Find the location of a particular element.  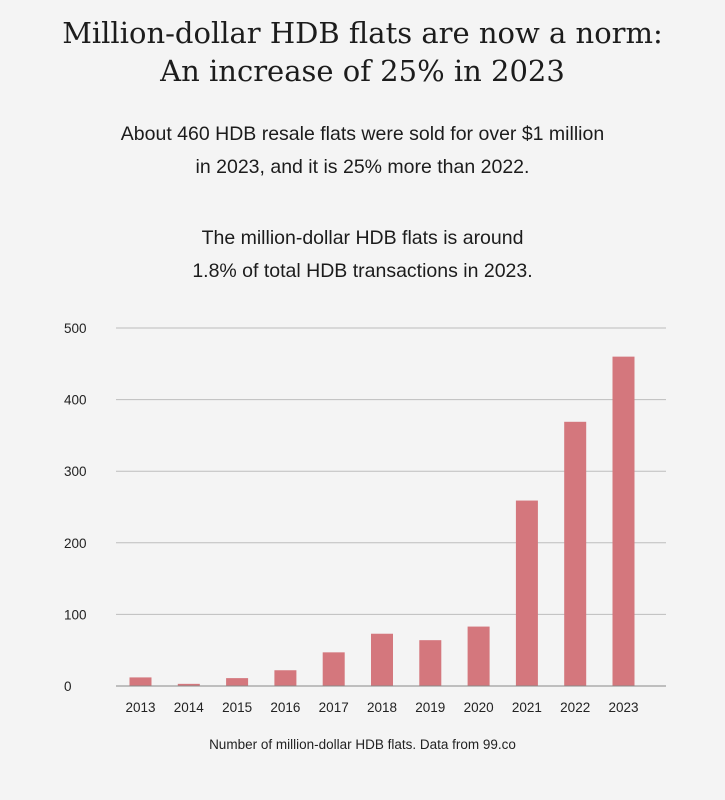

subtitle-1-line-2: in 2023, and it is 25% more than 2022. is located at coordinates (362, 167).